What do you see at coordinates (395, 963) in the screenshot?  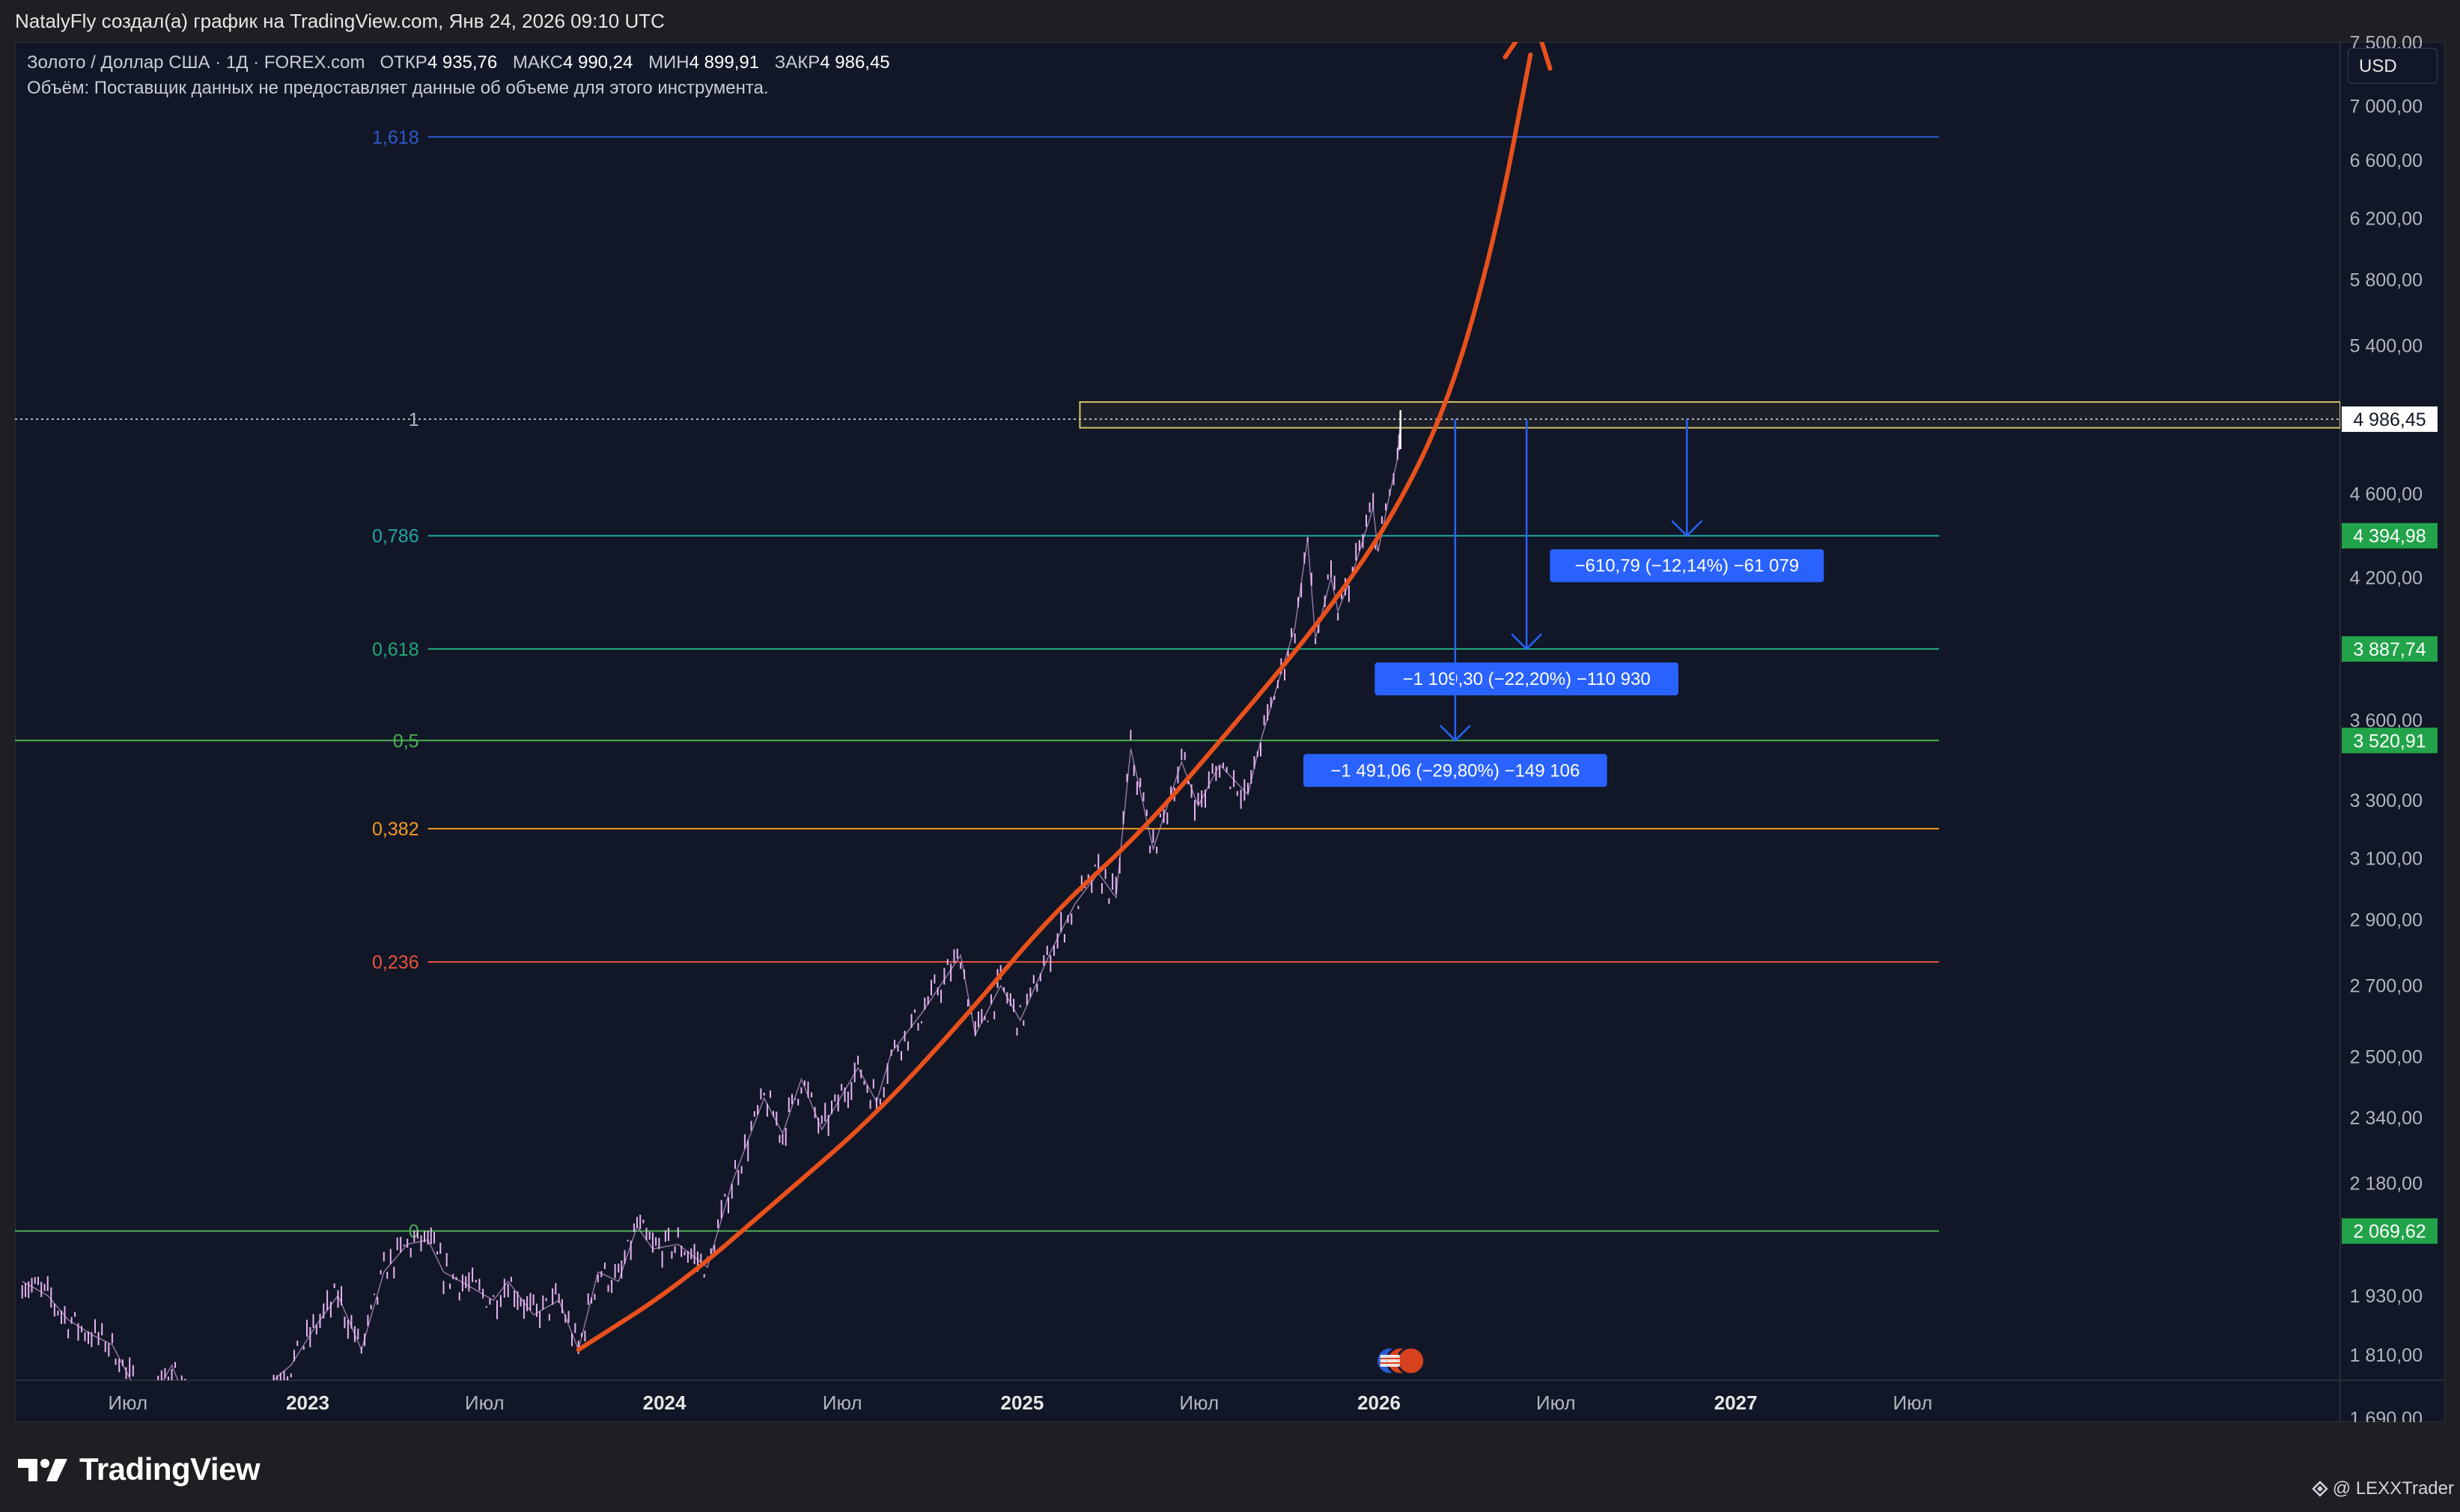 I see `fib-level-label: 0,236` at bounding box center [395, 963].